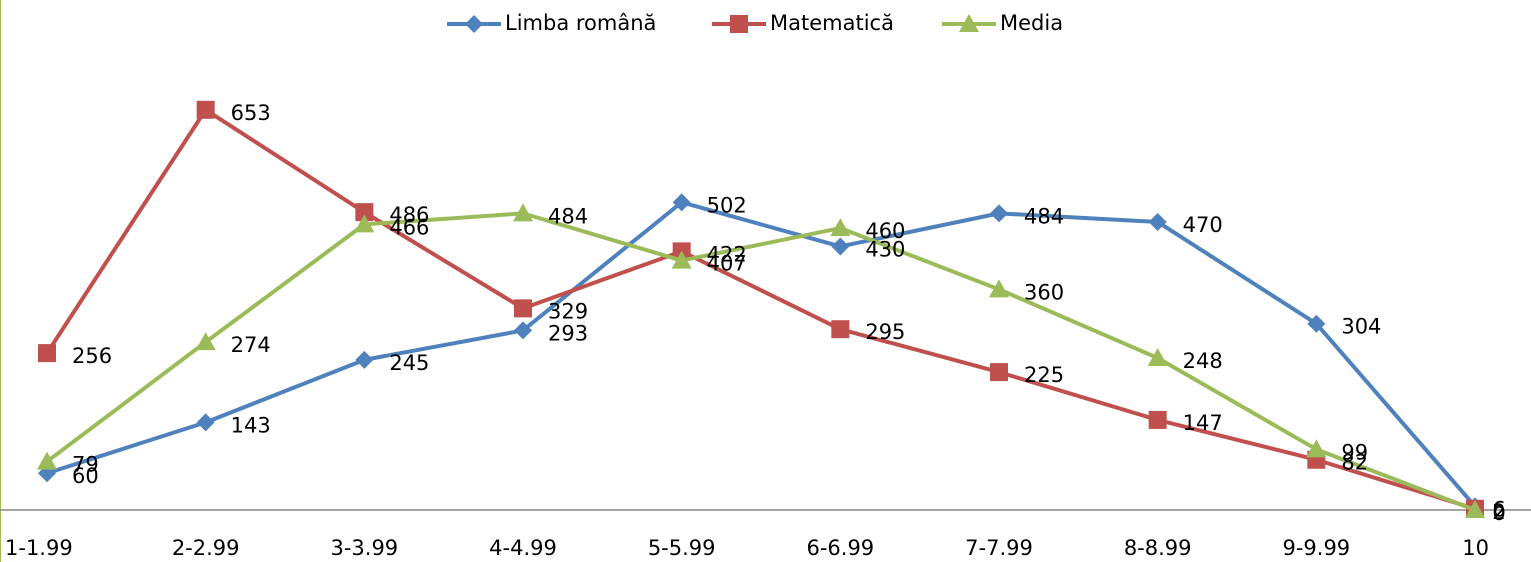 This screenshot has width=1531, height=562. Describe the element at coordinates (1158, 548) in the screenshot. I see `x-tick-label: 8-8.99` at that location.